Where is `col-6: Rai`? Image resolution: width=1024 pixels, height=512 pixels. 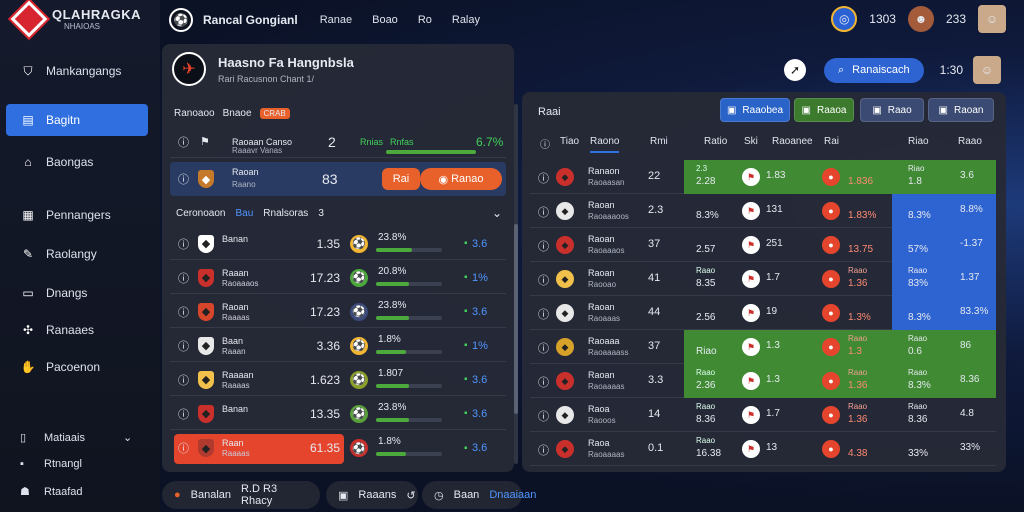 col-6: Rai is located at coordinates (832, 141).